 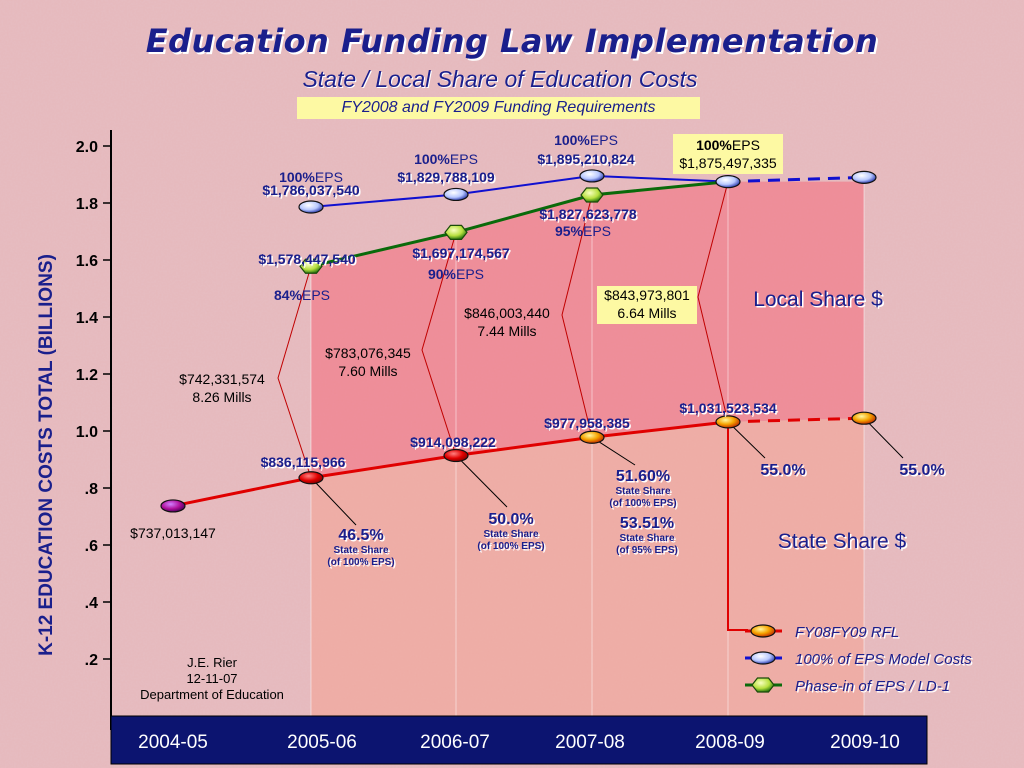 What do you see at coordinates (506, 331) in the screenshot?
I see `local-share-mills: 7.44 Mills` at bounding box center [506, 331].